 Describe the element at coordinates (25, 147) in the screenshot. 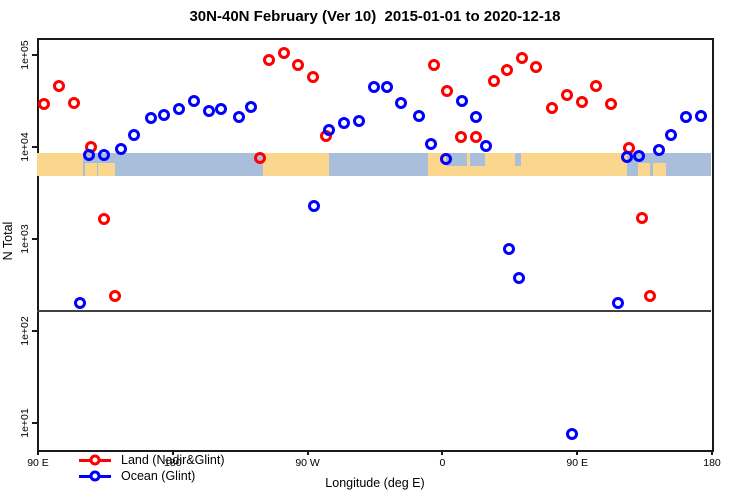

I see `y-tick-label: 1e+04` at that location.